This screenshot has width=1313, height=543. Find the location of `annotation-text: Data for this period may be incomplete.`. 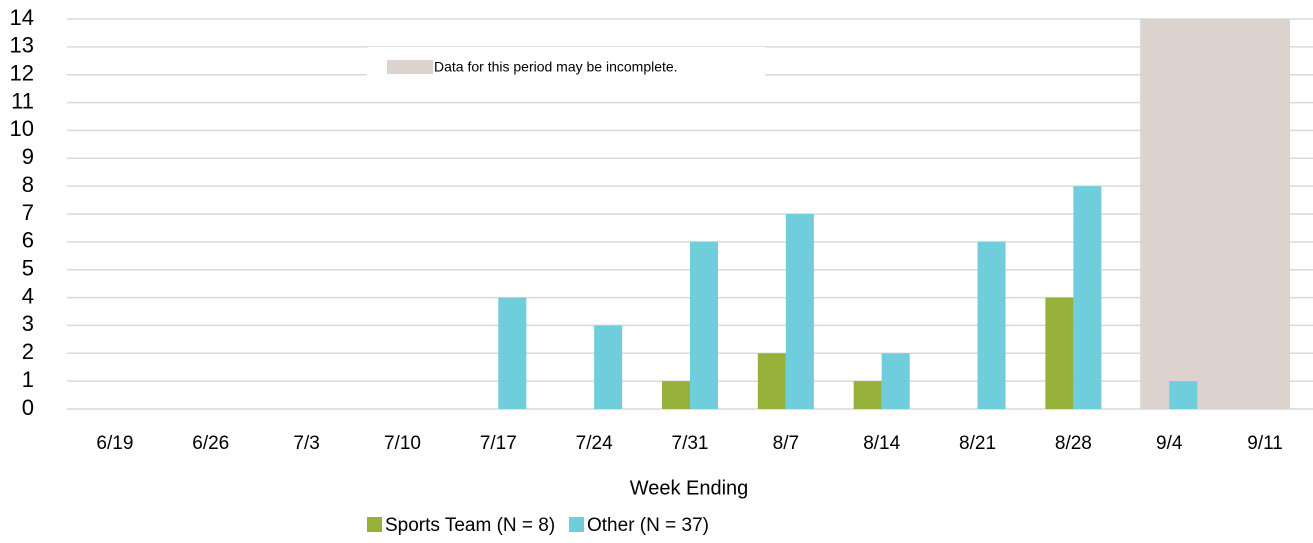

annotation-text: Data for this period may be incomplete. is located at coordinates (556, 67).